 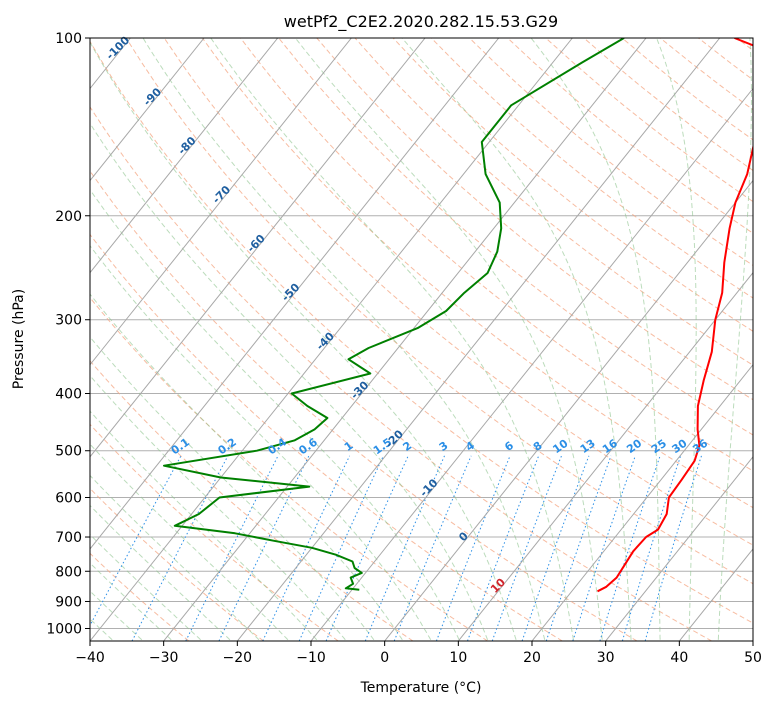 What do you see at coordinates (610, 447) in the screenshot?
I see `mixing-ratio-label: 16` at bounding box center [610, 447].